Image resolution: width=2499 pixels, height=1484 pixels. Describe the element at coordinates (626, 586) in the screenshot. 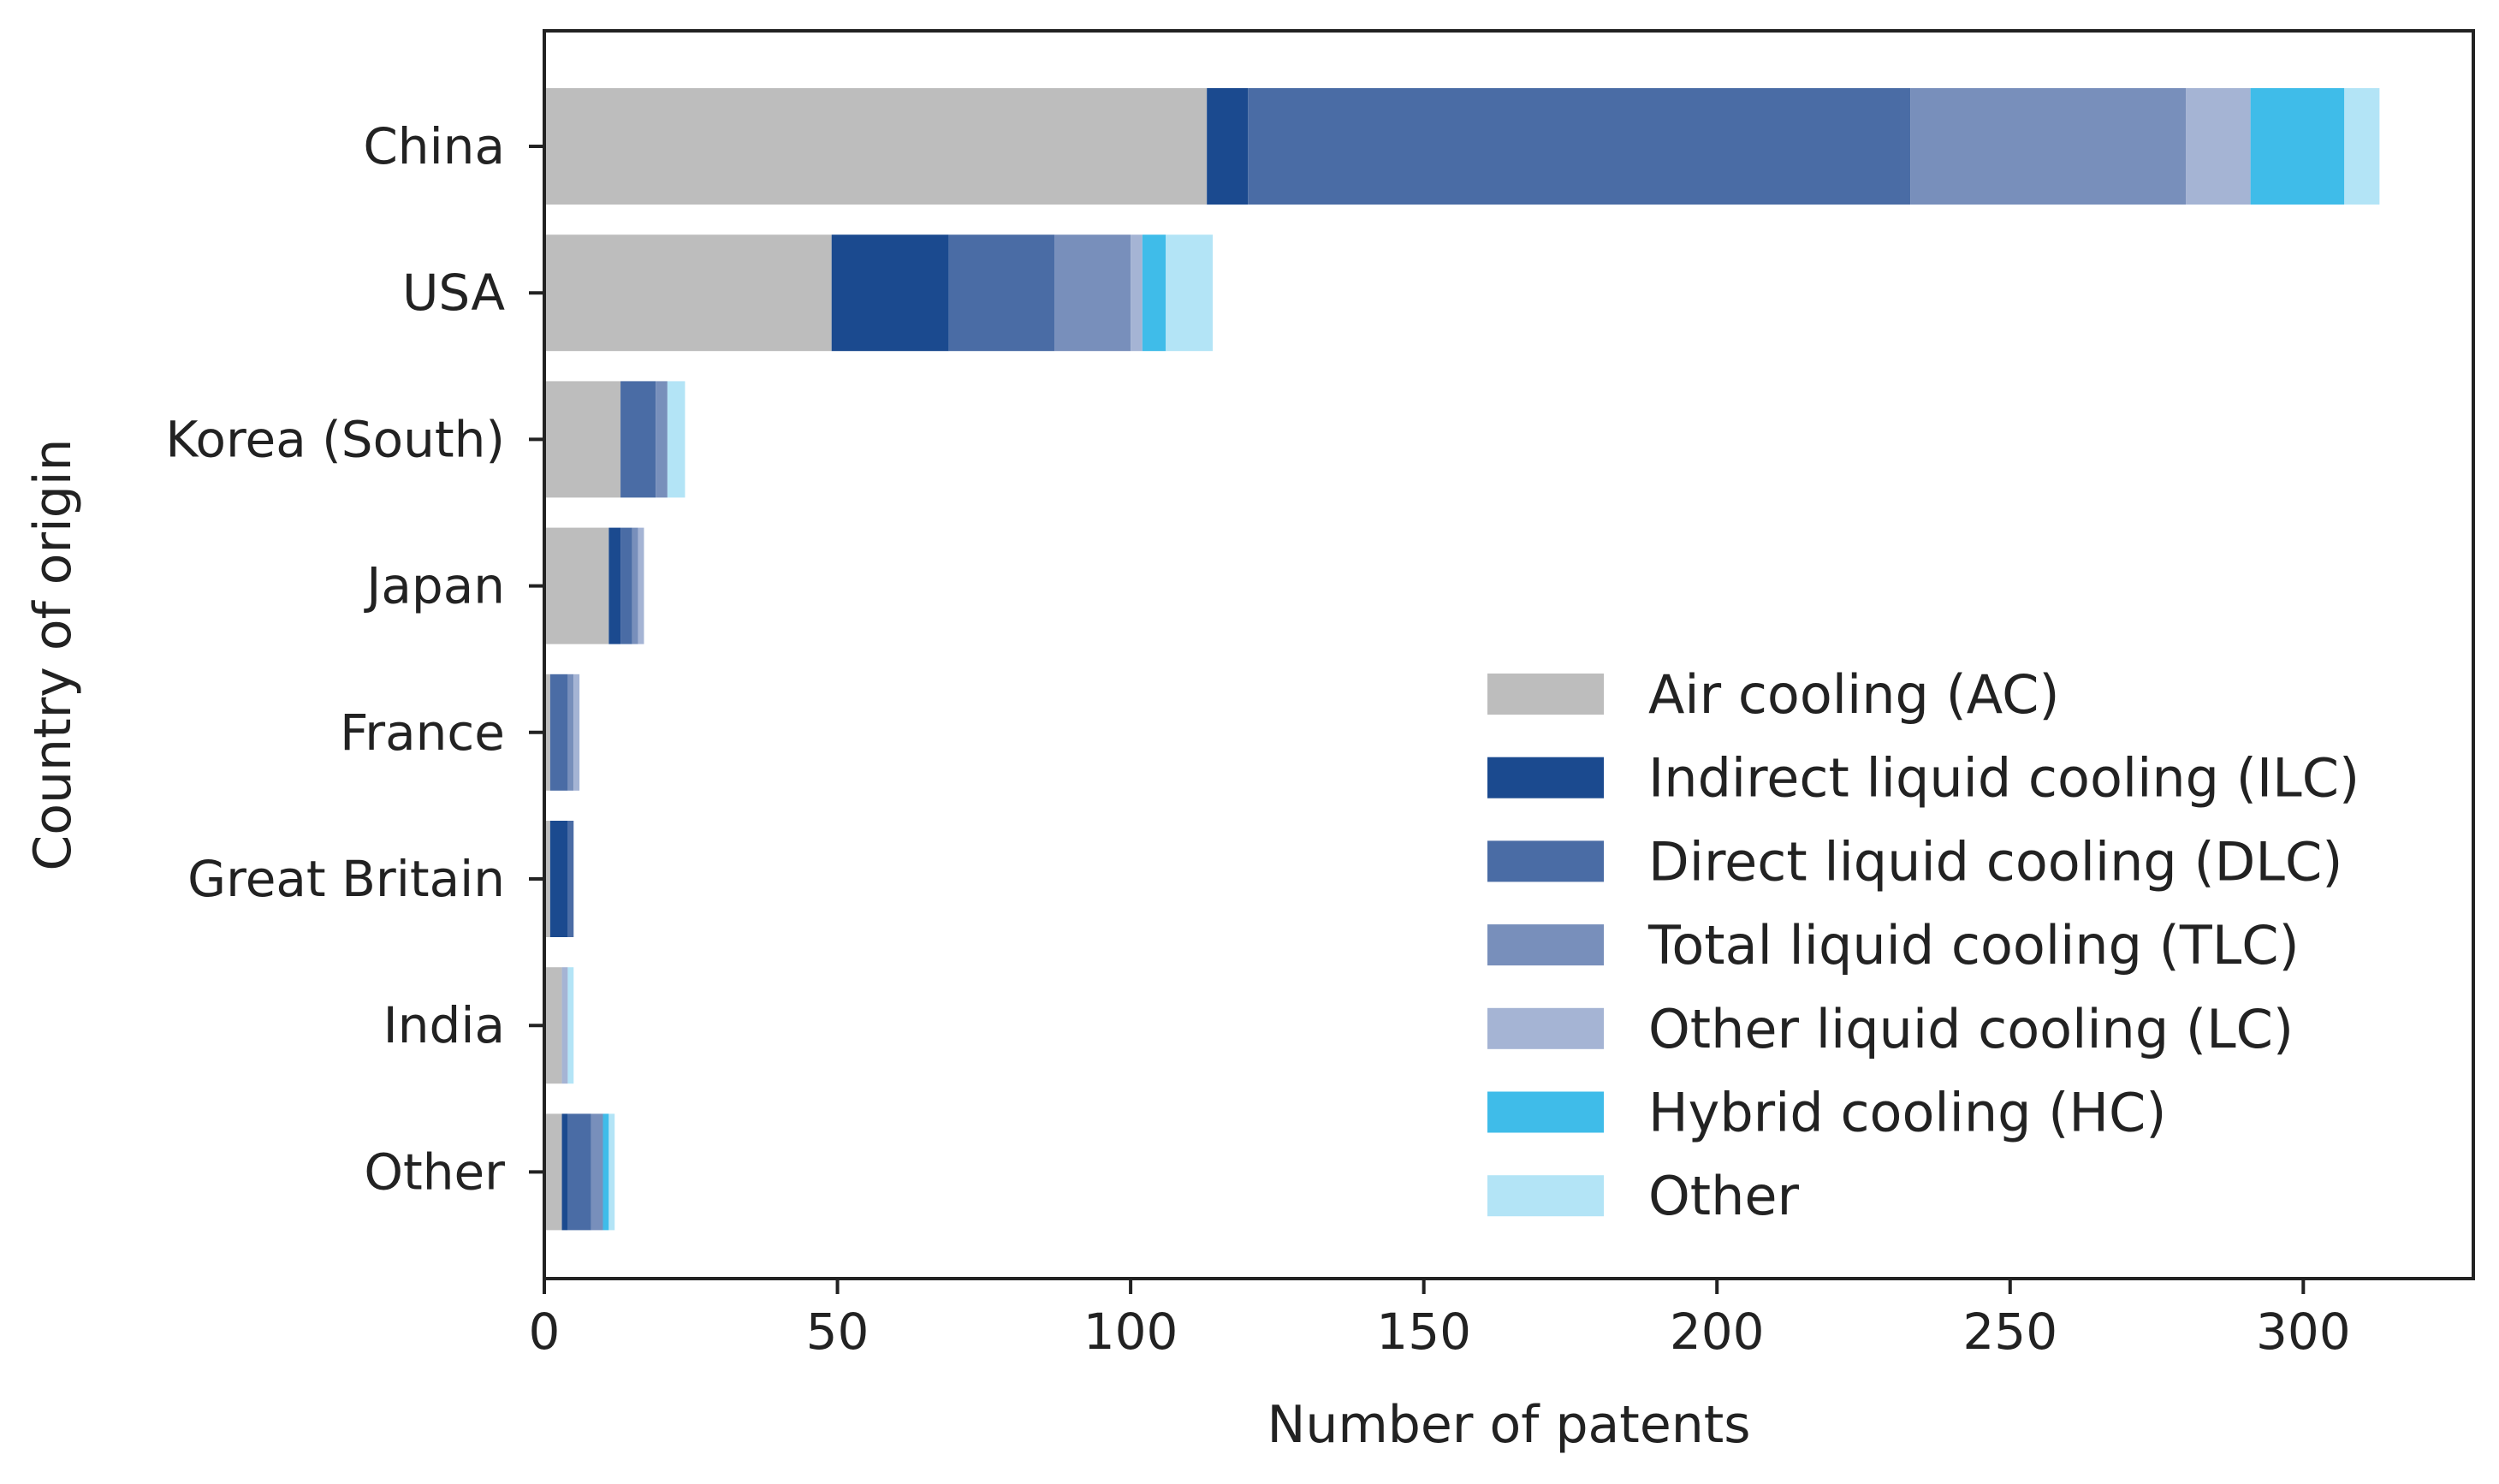

I see `bar-japan-direct-liquid-cooling-dlc` at that location.